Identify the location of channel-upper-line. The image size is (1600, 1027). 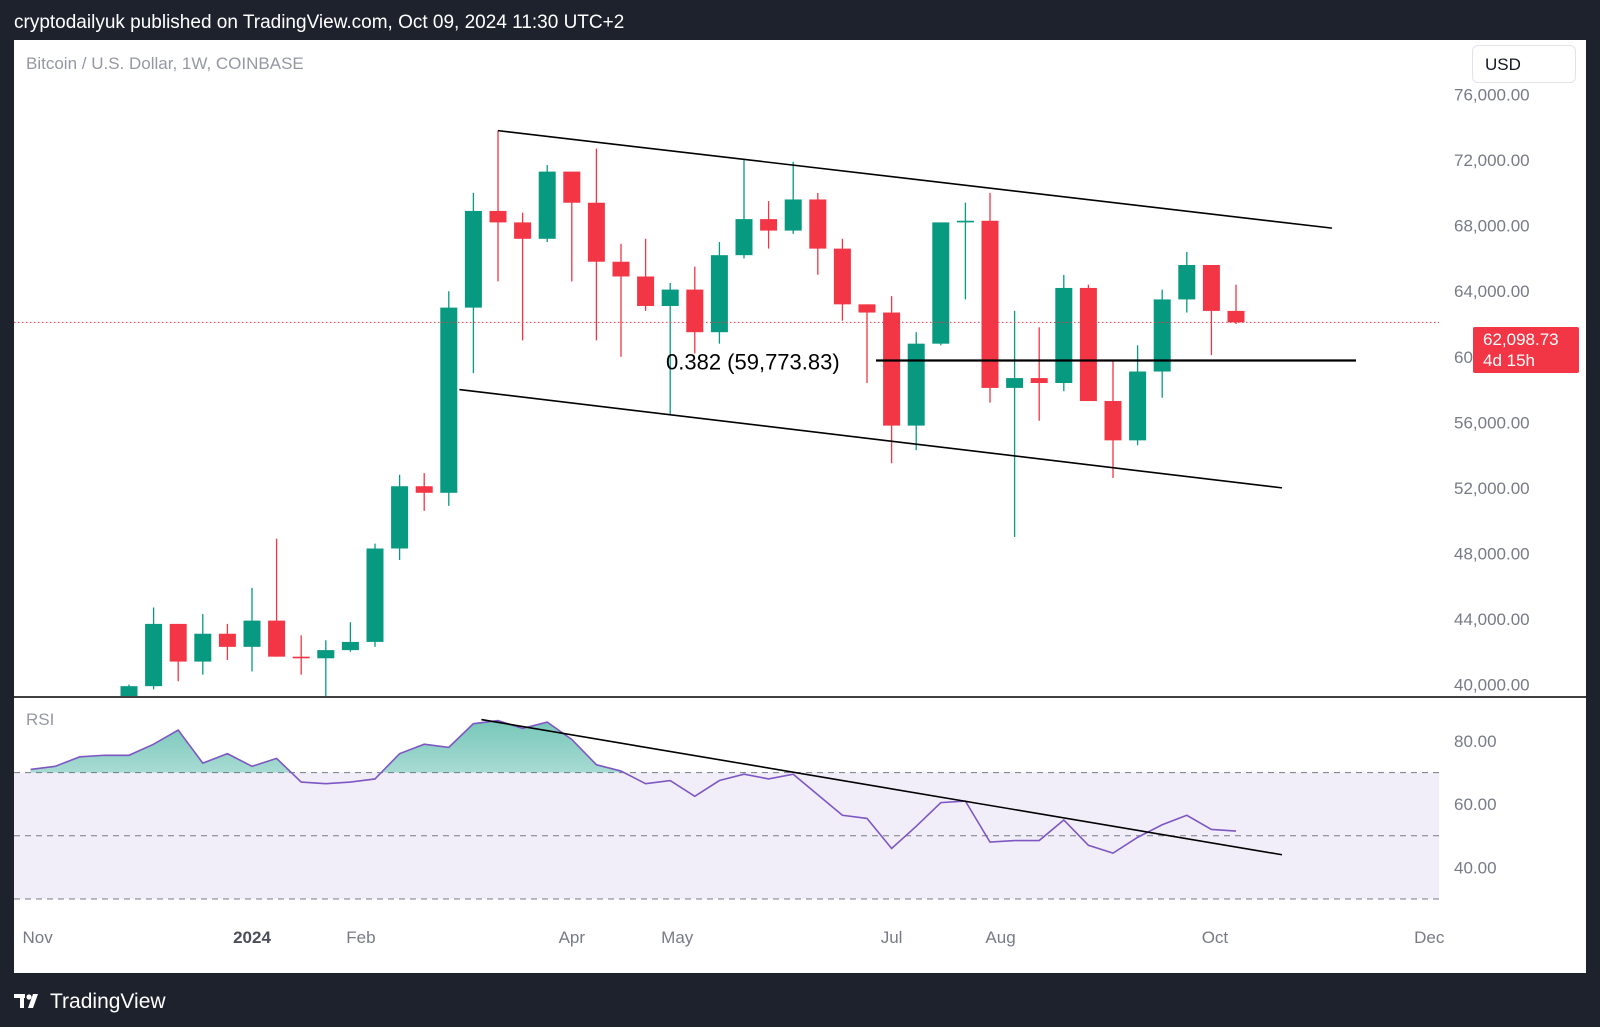
(915, 179).